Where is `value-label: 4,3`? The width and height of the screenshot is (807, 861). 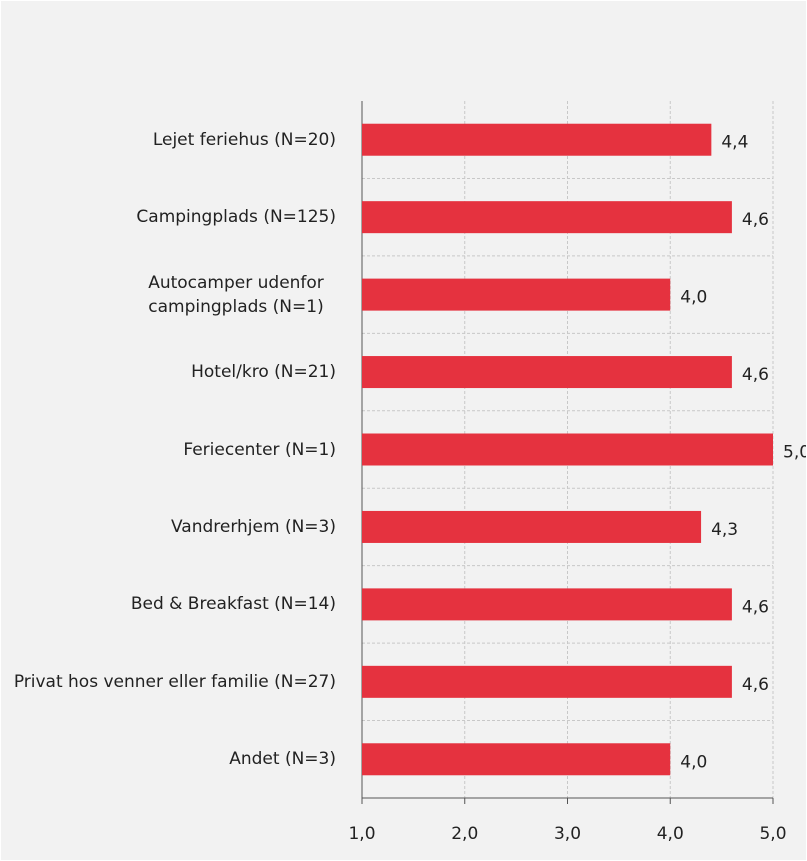
value-label: 4,3 is located at coordinates (724, 530).